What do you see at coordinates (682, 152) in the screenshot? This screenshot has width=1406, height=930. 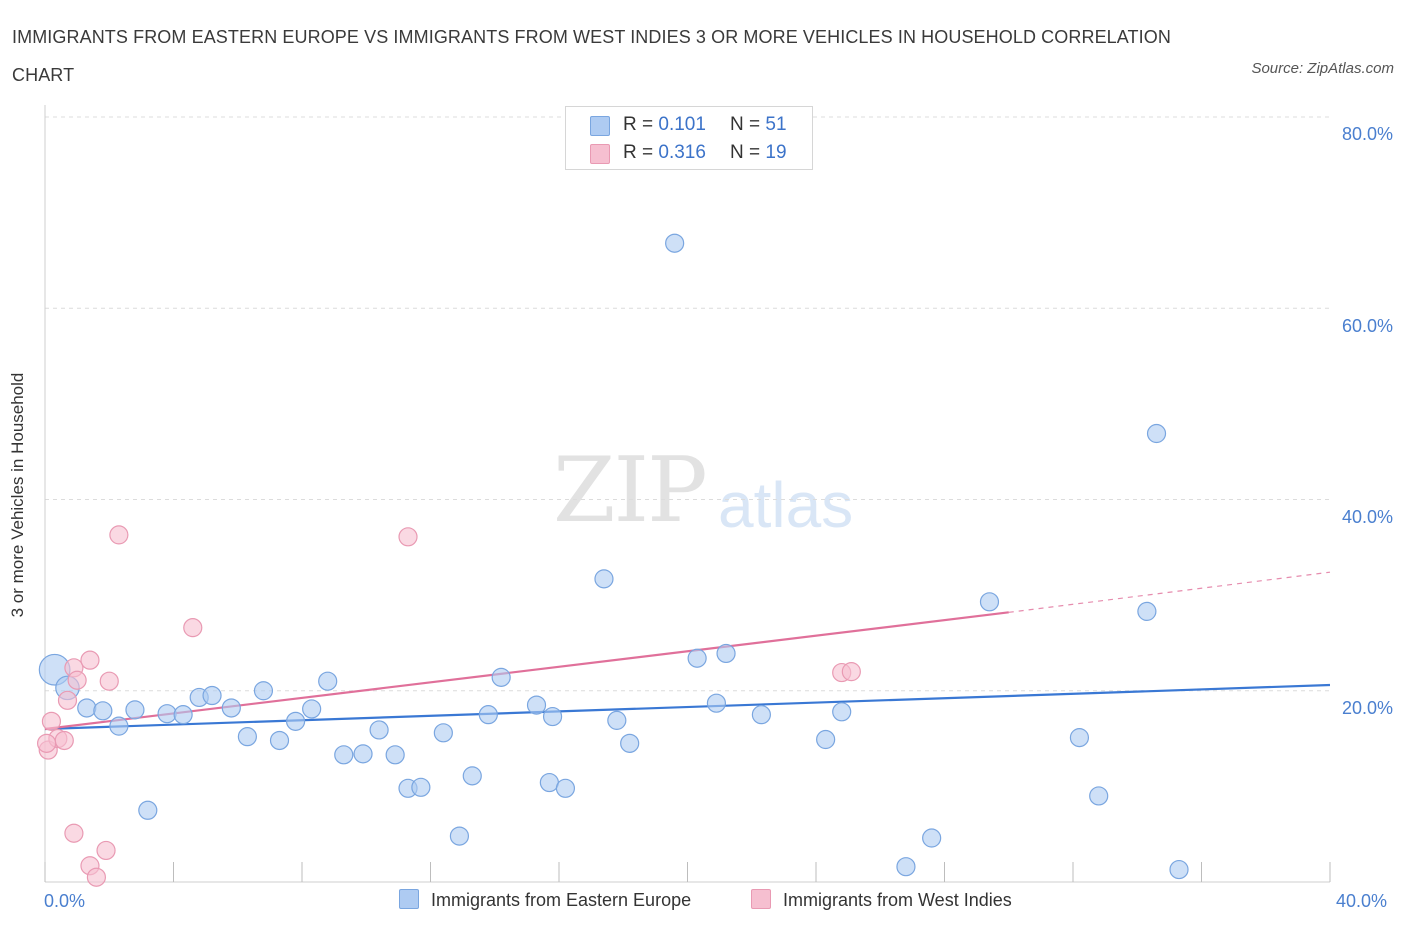 I see `legend-r-value: 0.316` at bounding box center [682, 152].